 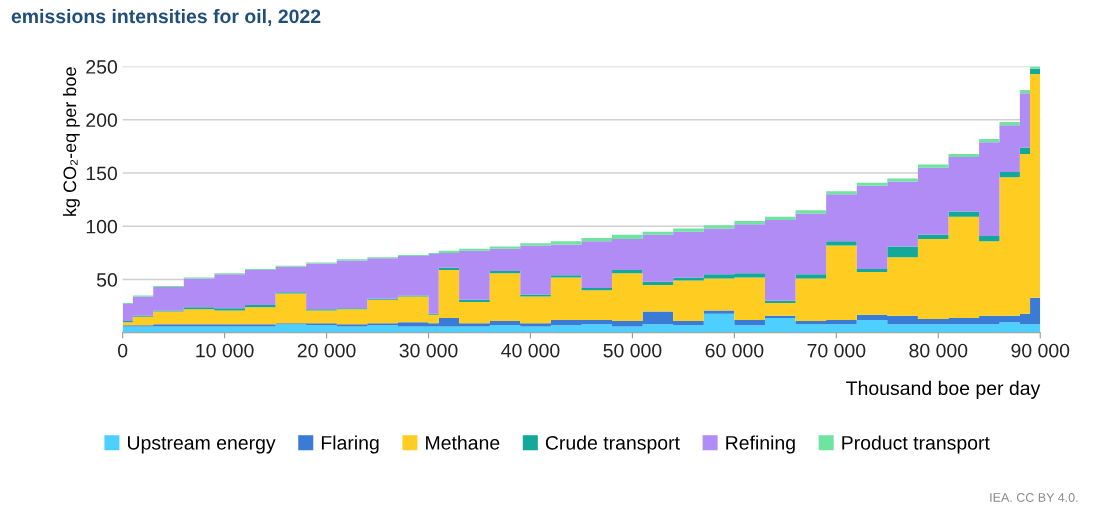 I want to click on legend-label: Methane, so click(x=463, y=442).